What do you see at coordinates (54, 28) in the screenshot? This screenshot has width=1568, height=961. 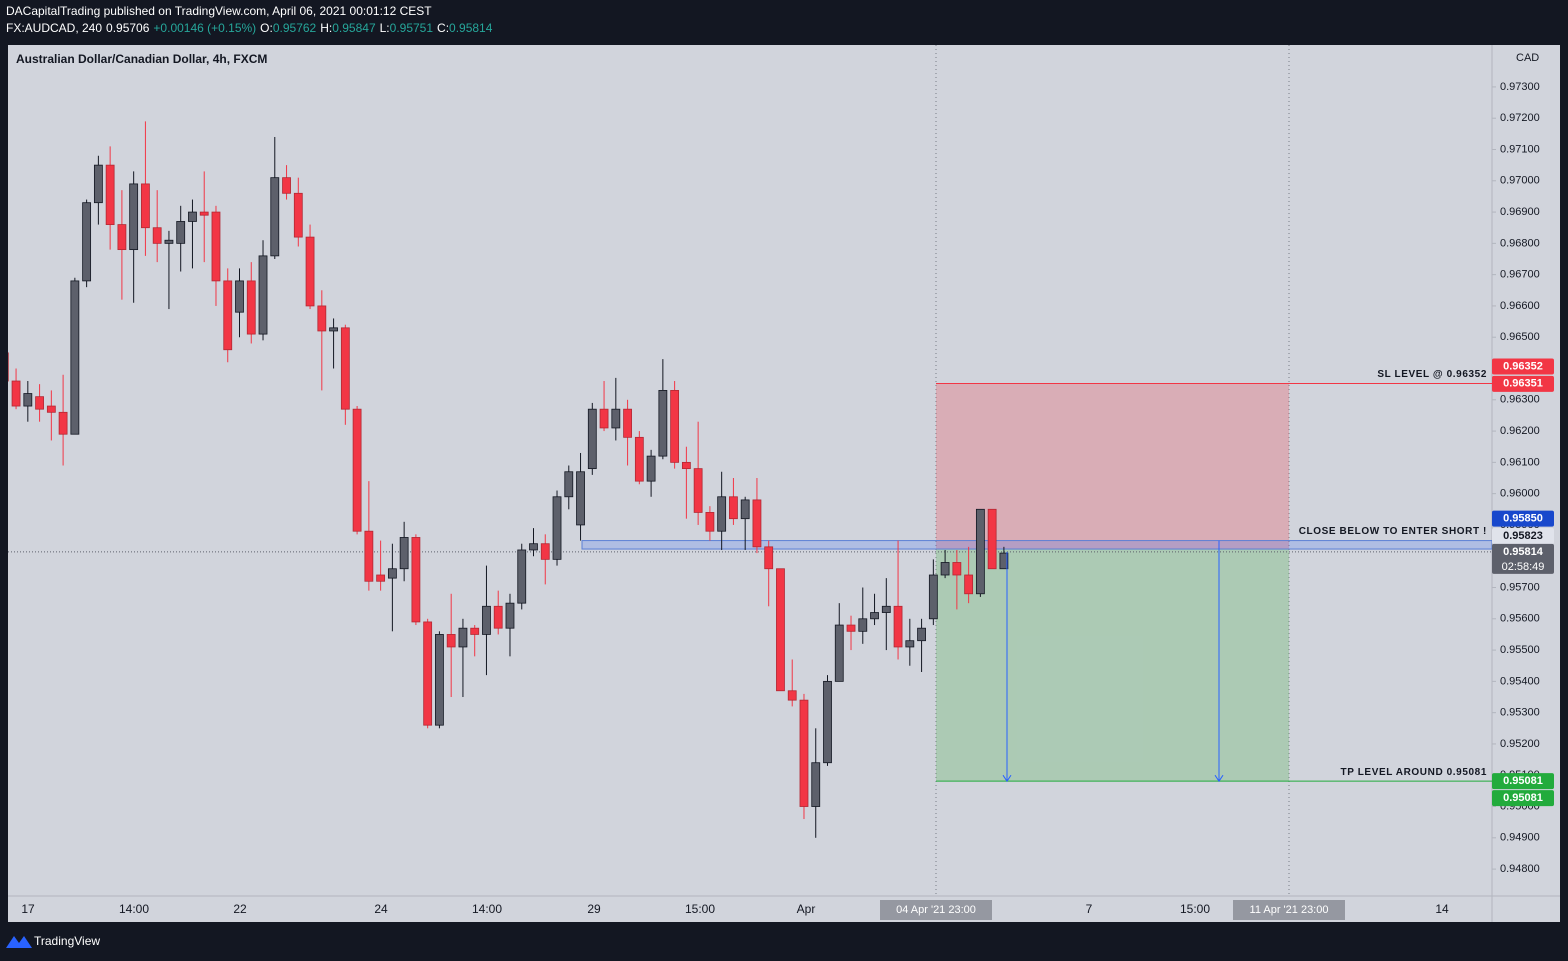 I see `symbol: FX:AUDCAD, 240` at bounding box center [54, 28].